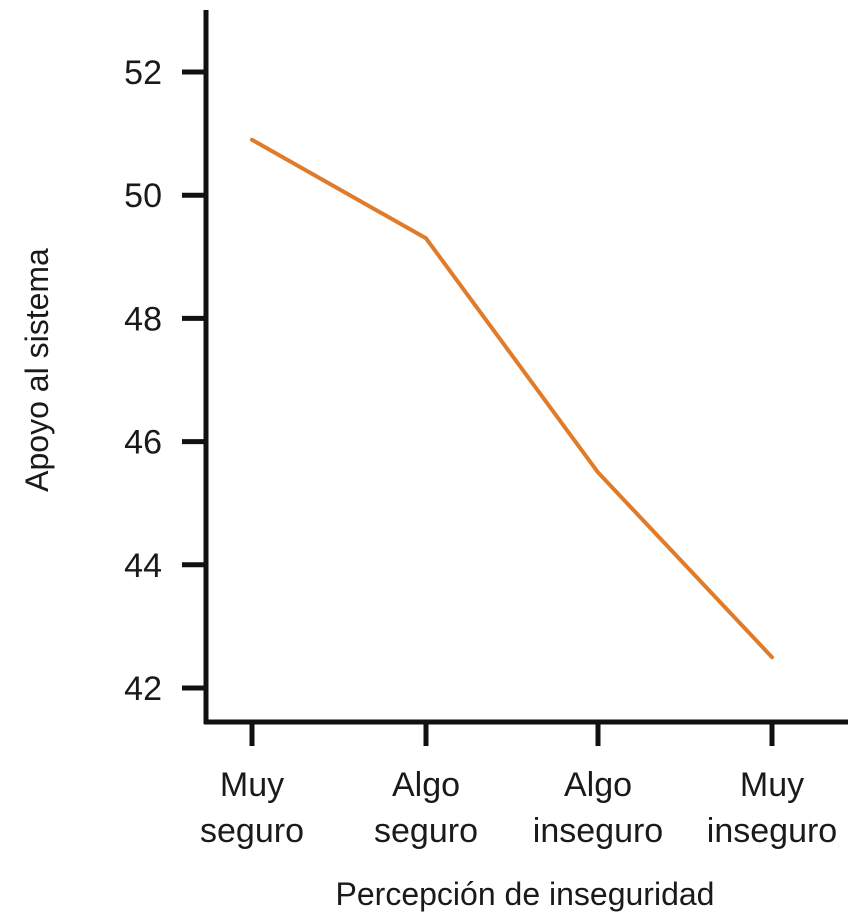 The height and width of the screenshot is (924, 852). I want to click on x-tick-label: Muy inseguro, so click(772, 808).